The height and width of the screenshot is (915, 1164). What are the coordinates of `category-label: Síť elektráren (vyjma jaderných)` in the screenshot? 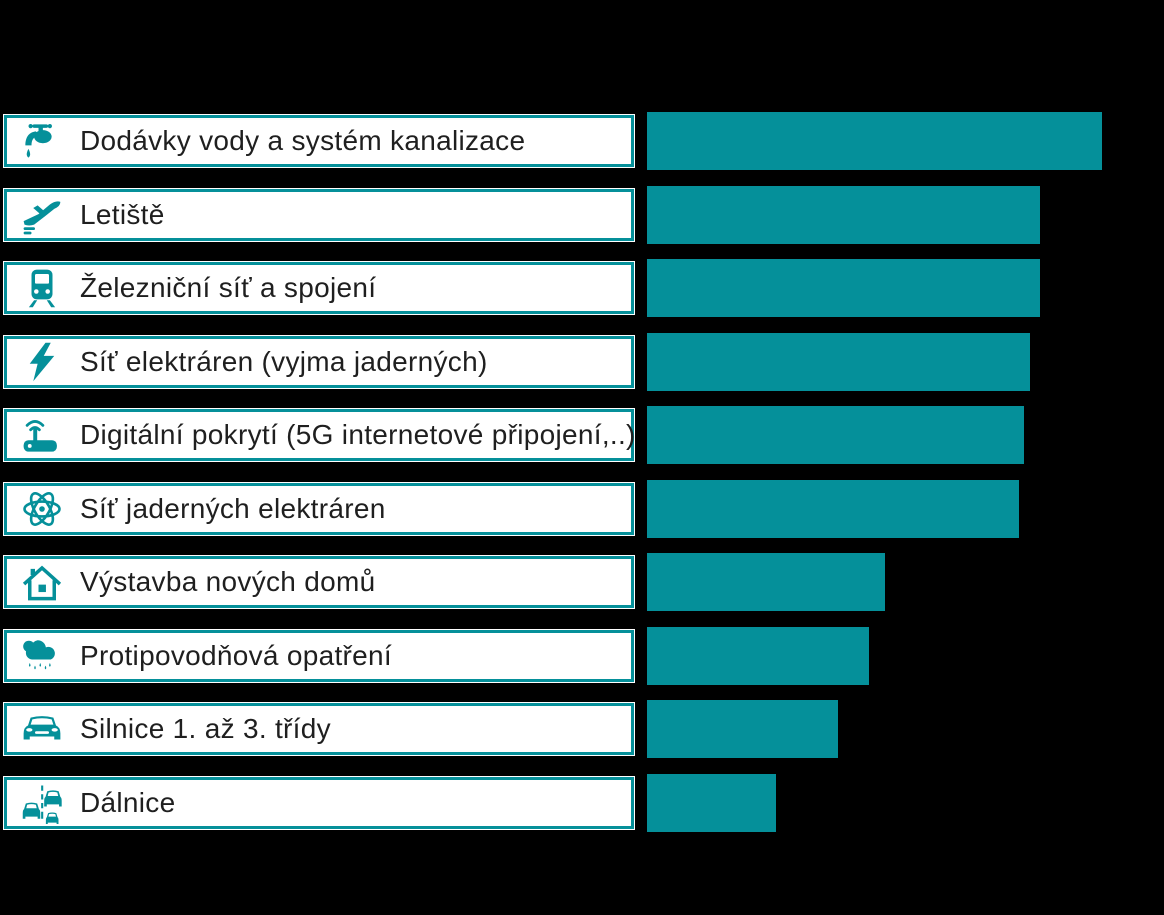 It's located at (284, 361).